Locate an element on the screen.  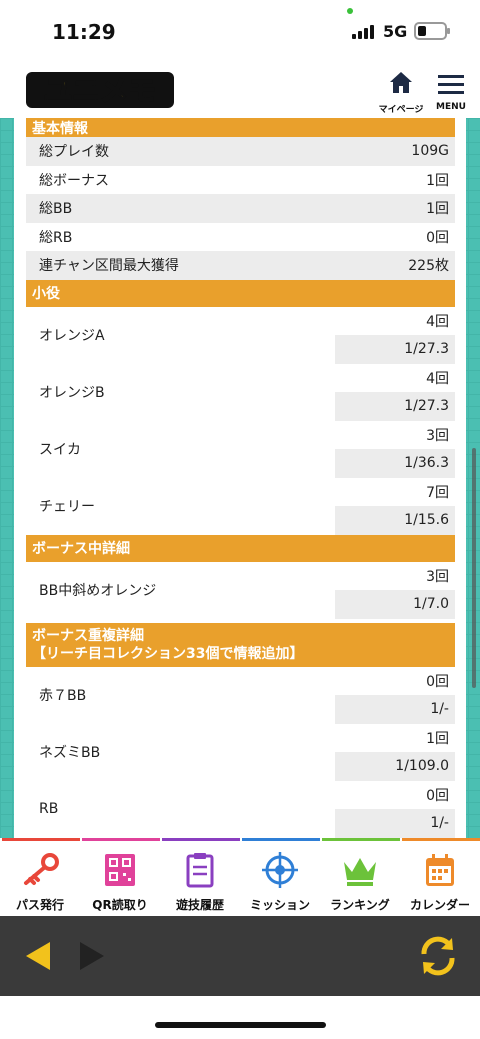
list-item: オレンジA 4回 1/27.3 is located at coordinates (240, 335).